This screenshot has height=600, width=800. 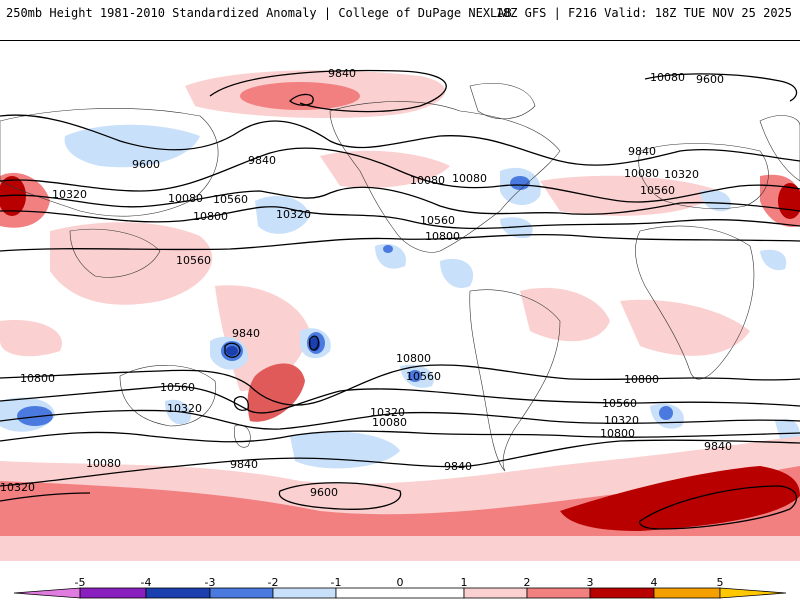 I want to click on contour-10800-south, so click(x=45, y=497).